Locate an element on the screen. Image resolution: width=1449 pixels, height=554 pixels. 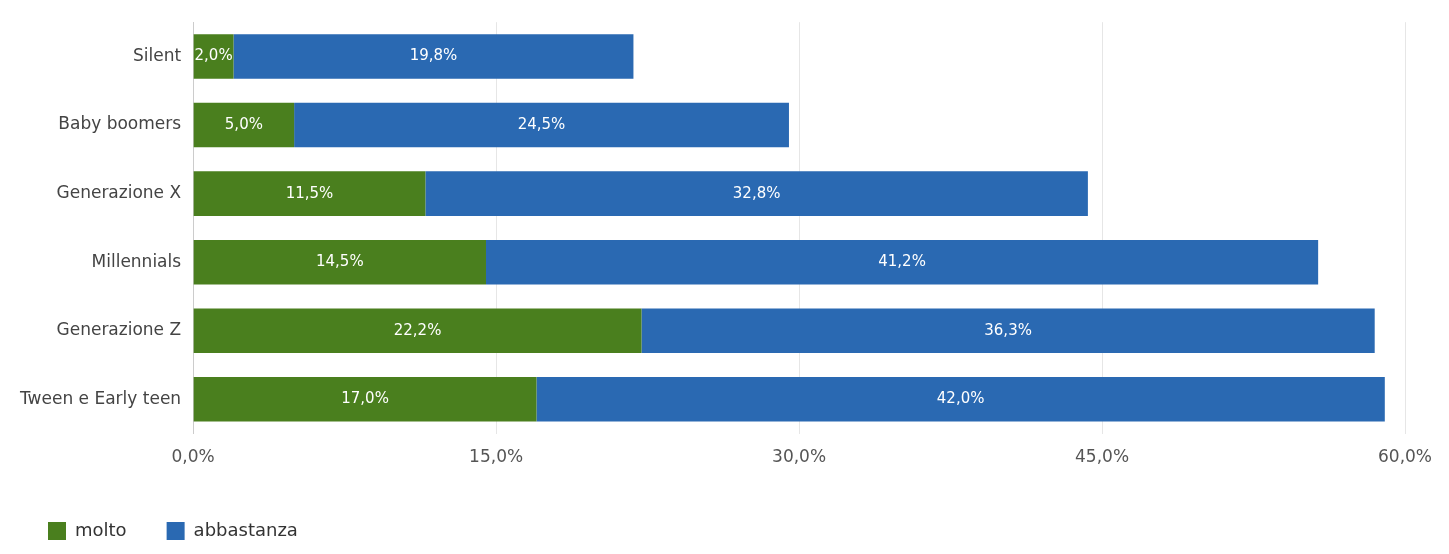
y-tick-label: Generazione Z is located at coordinates (119, 329).